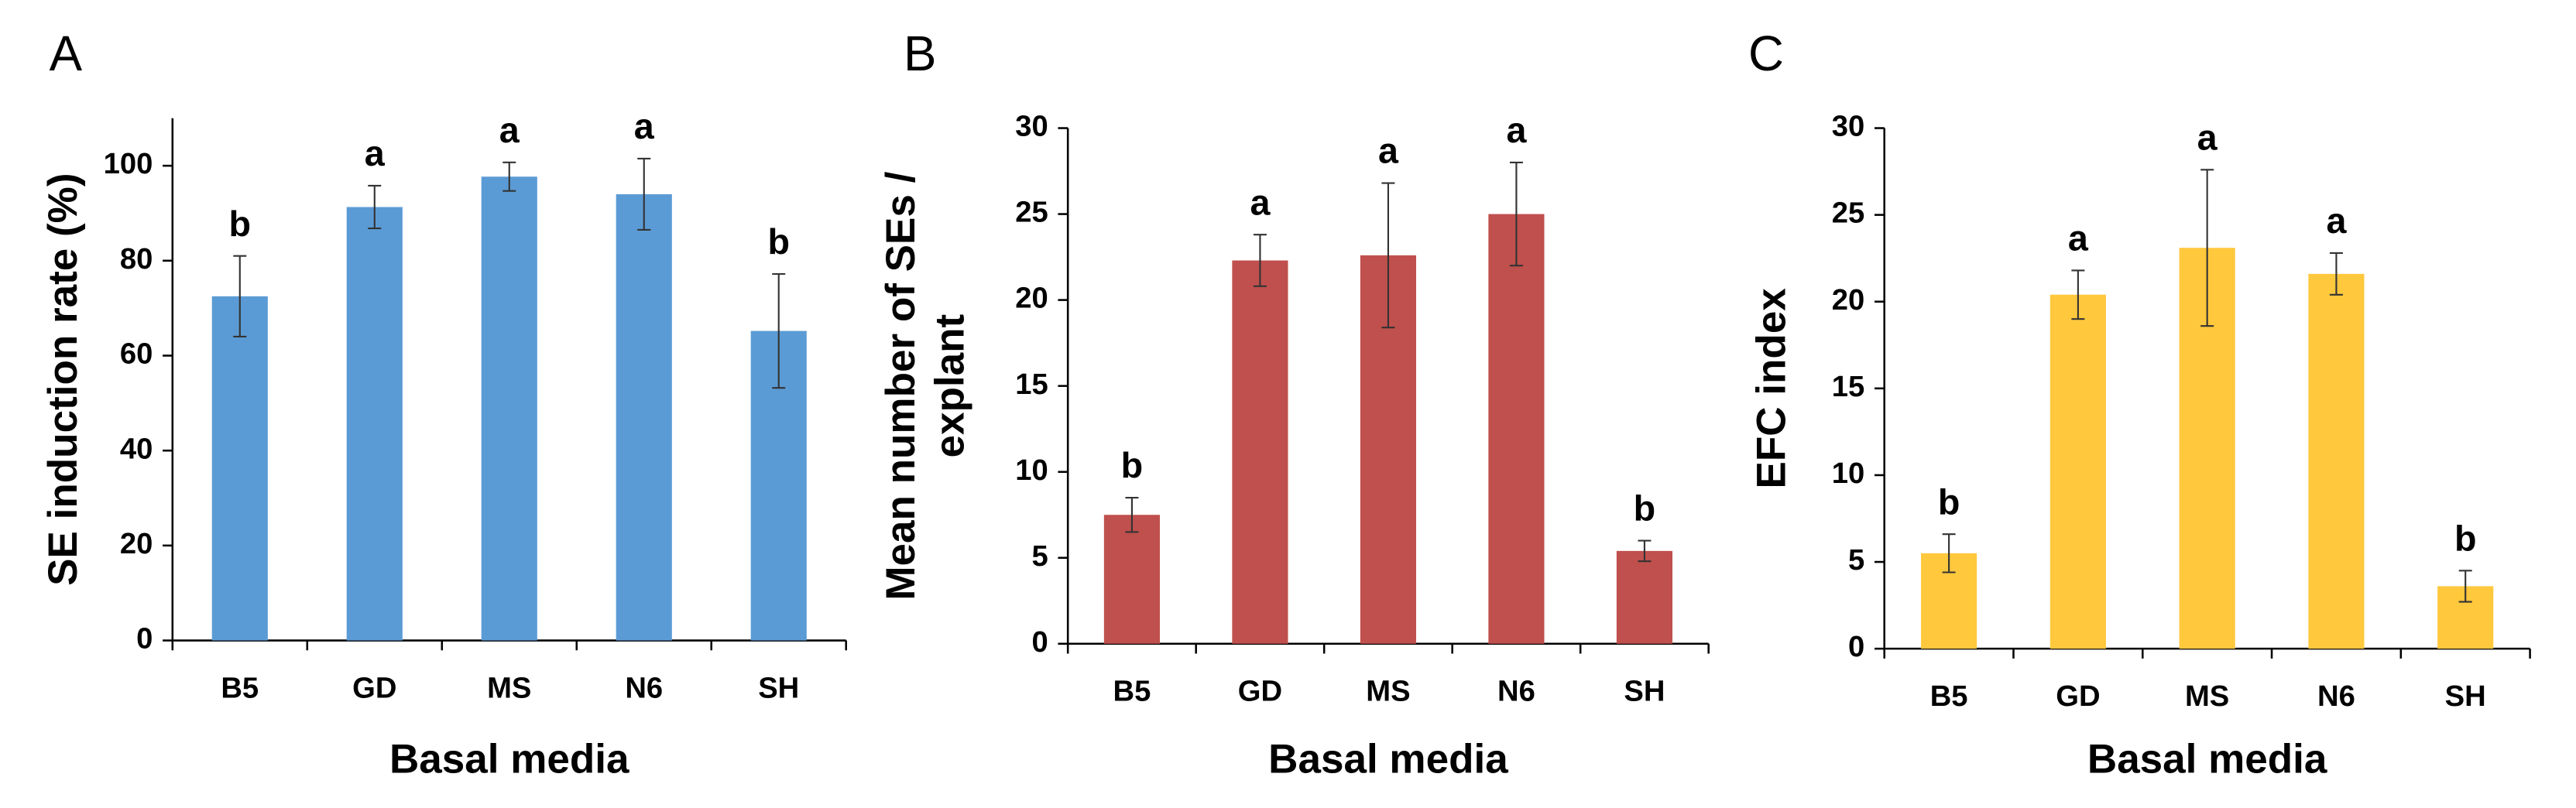 The height and width of the screenshot is (808, 2576). Describe the element at coordinates (128, 163) in the screenshot. I see `y-tick-label: 100` at that location.